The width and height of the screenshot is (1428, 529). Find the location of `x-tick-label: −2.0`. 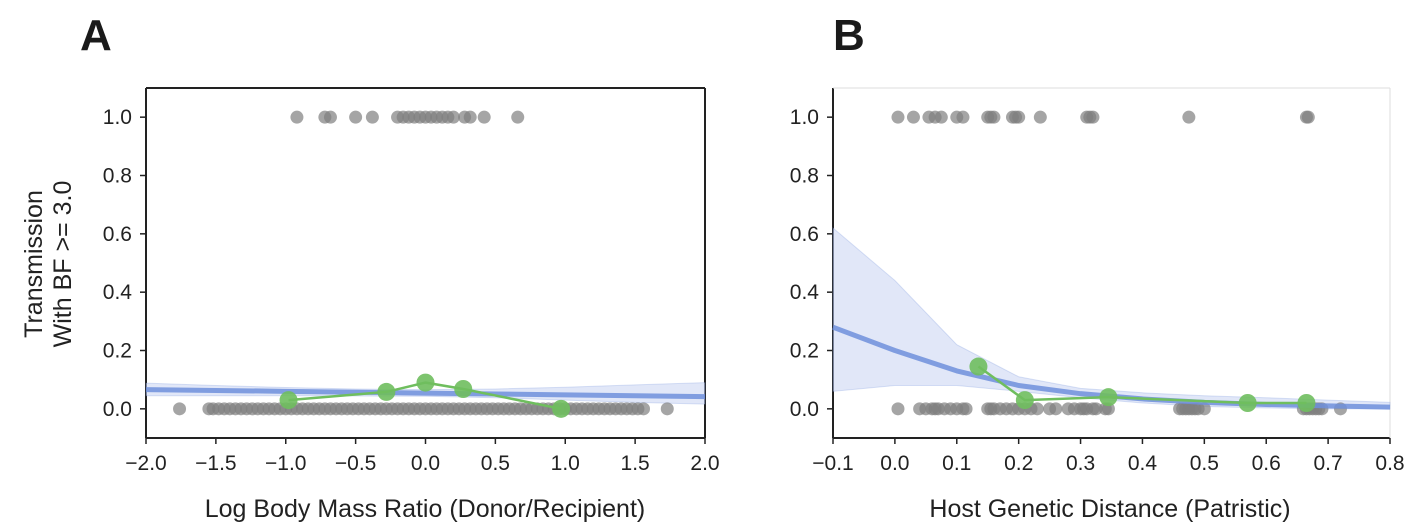

x-tick-label: −2.0 is located at coordinates (145, 463).